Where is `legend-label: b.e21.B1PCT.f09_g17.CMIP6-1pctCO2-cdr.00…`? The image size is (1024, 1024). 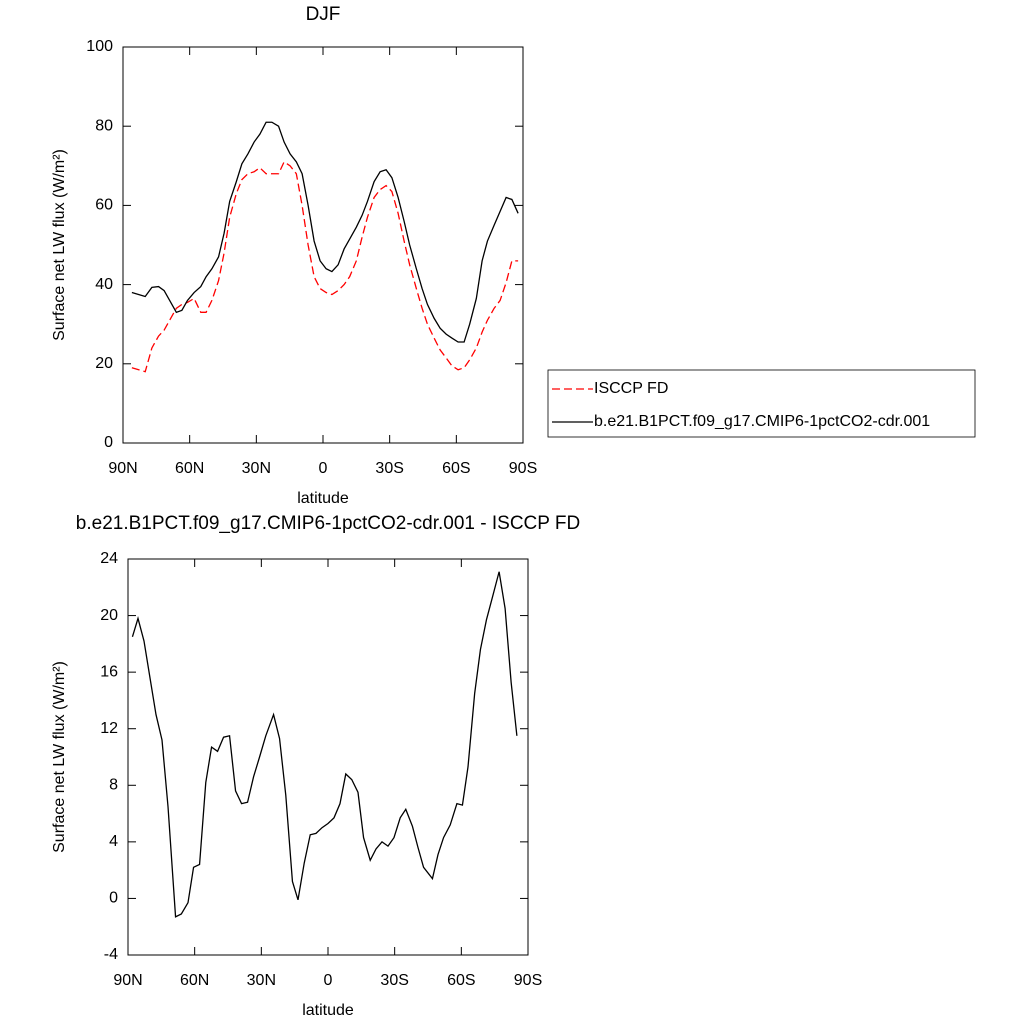
legend-label: b.e21.B1PCT.f09_g17.CMIP6-1pctCO2-cdr.00… is located at coordinates (762, 421).